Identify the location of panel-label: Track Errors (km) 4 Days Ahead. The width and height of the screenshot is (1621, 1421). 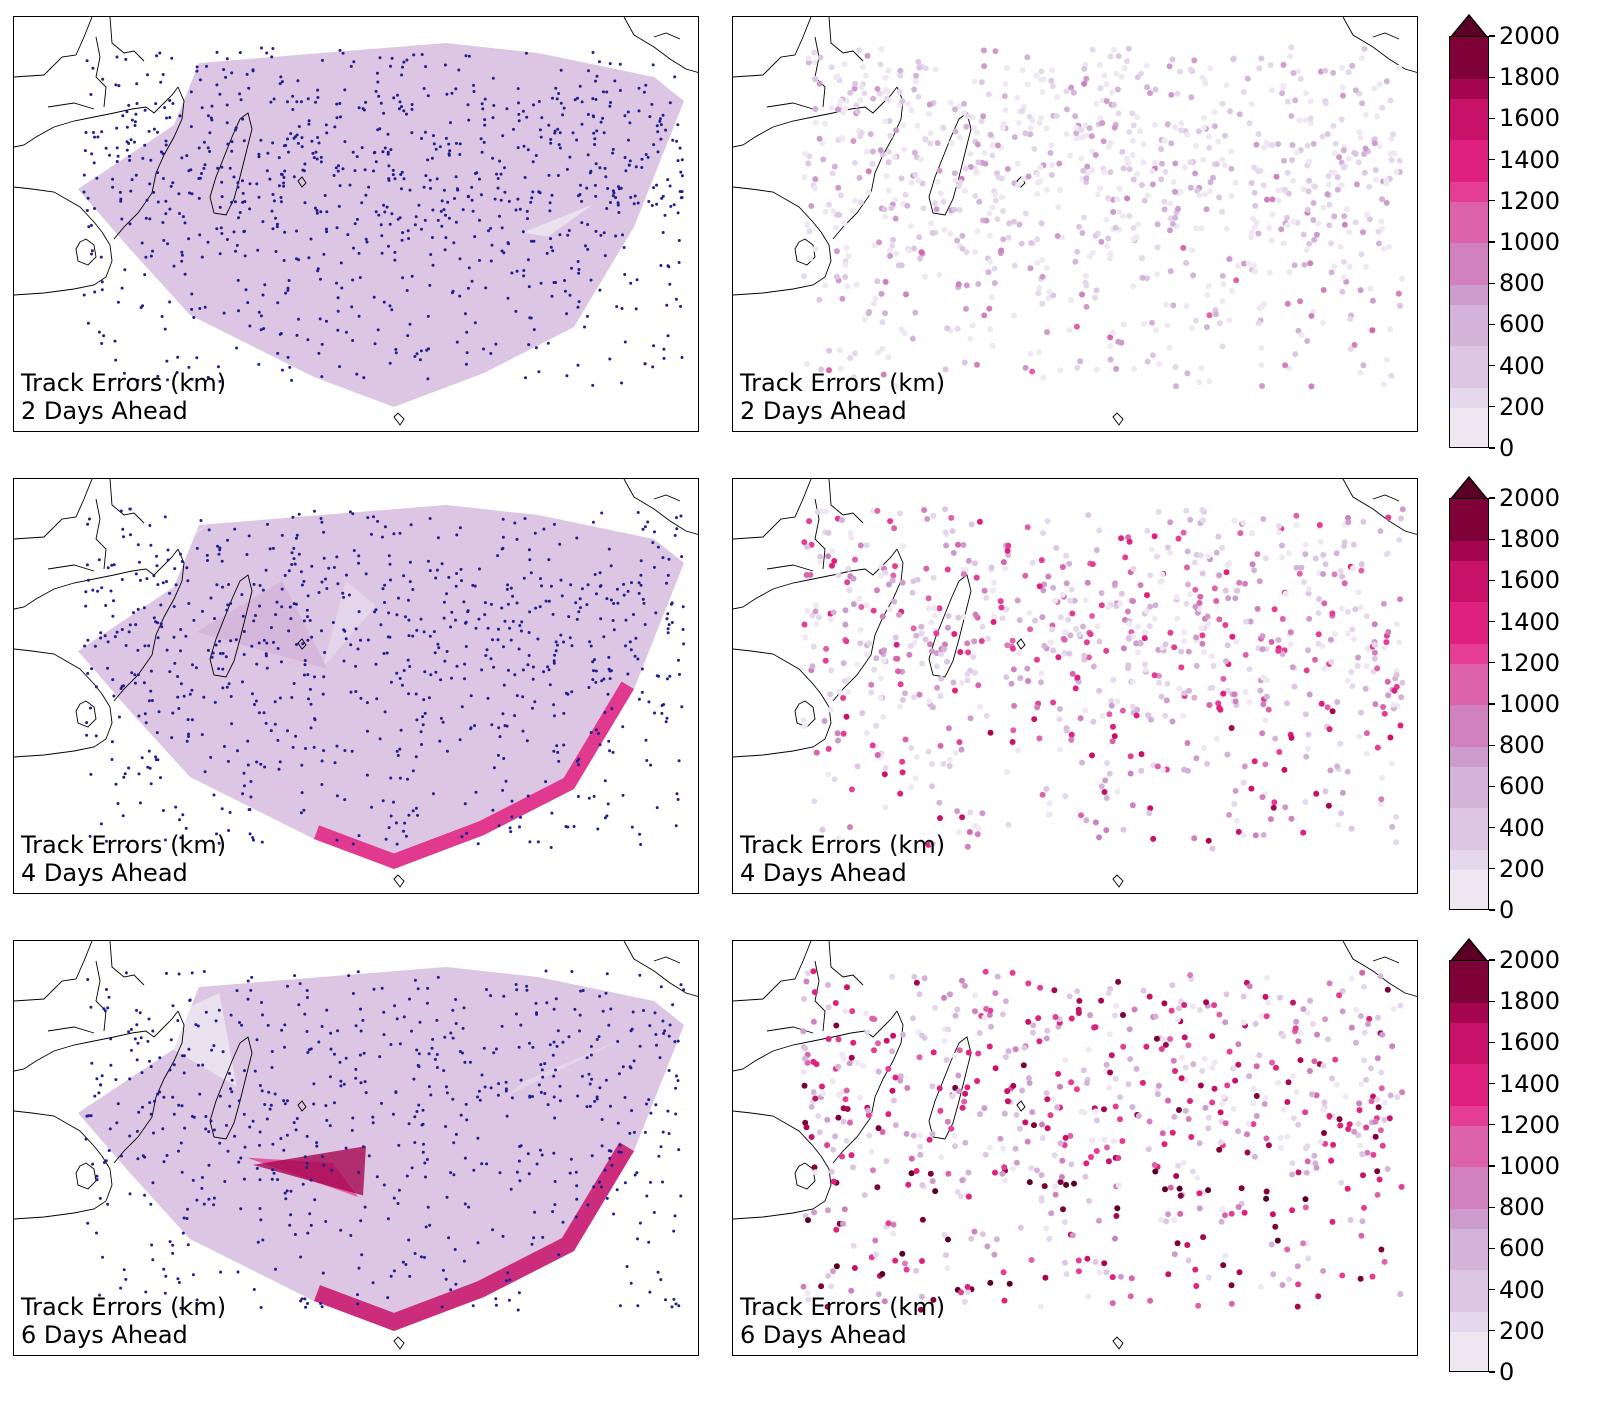
(123, 859).